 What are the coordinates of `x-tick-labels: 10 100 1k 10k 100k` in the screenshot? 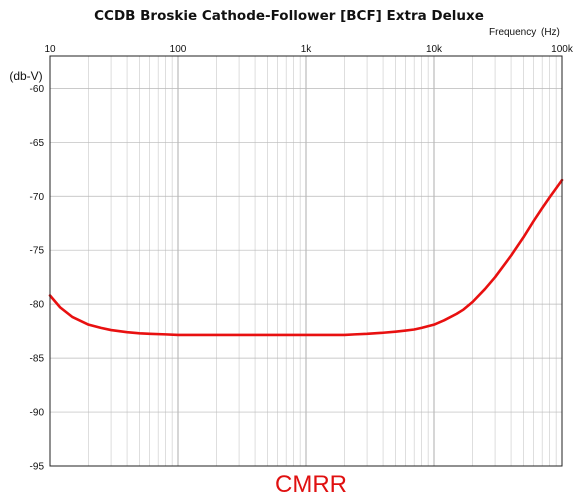 It's located at (308, 49).